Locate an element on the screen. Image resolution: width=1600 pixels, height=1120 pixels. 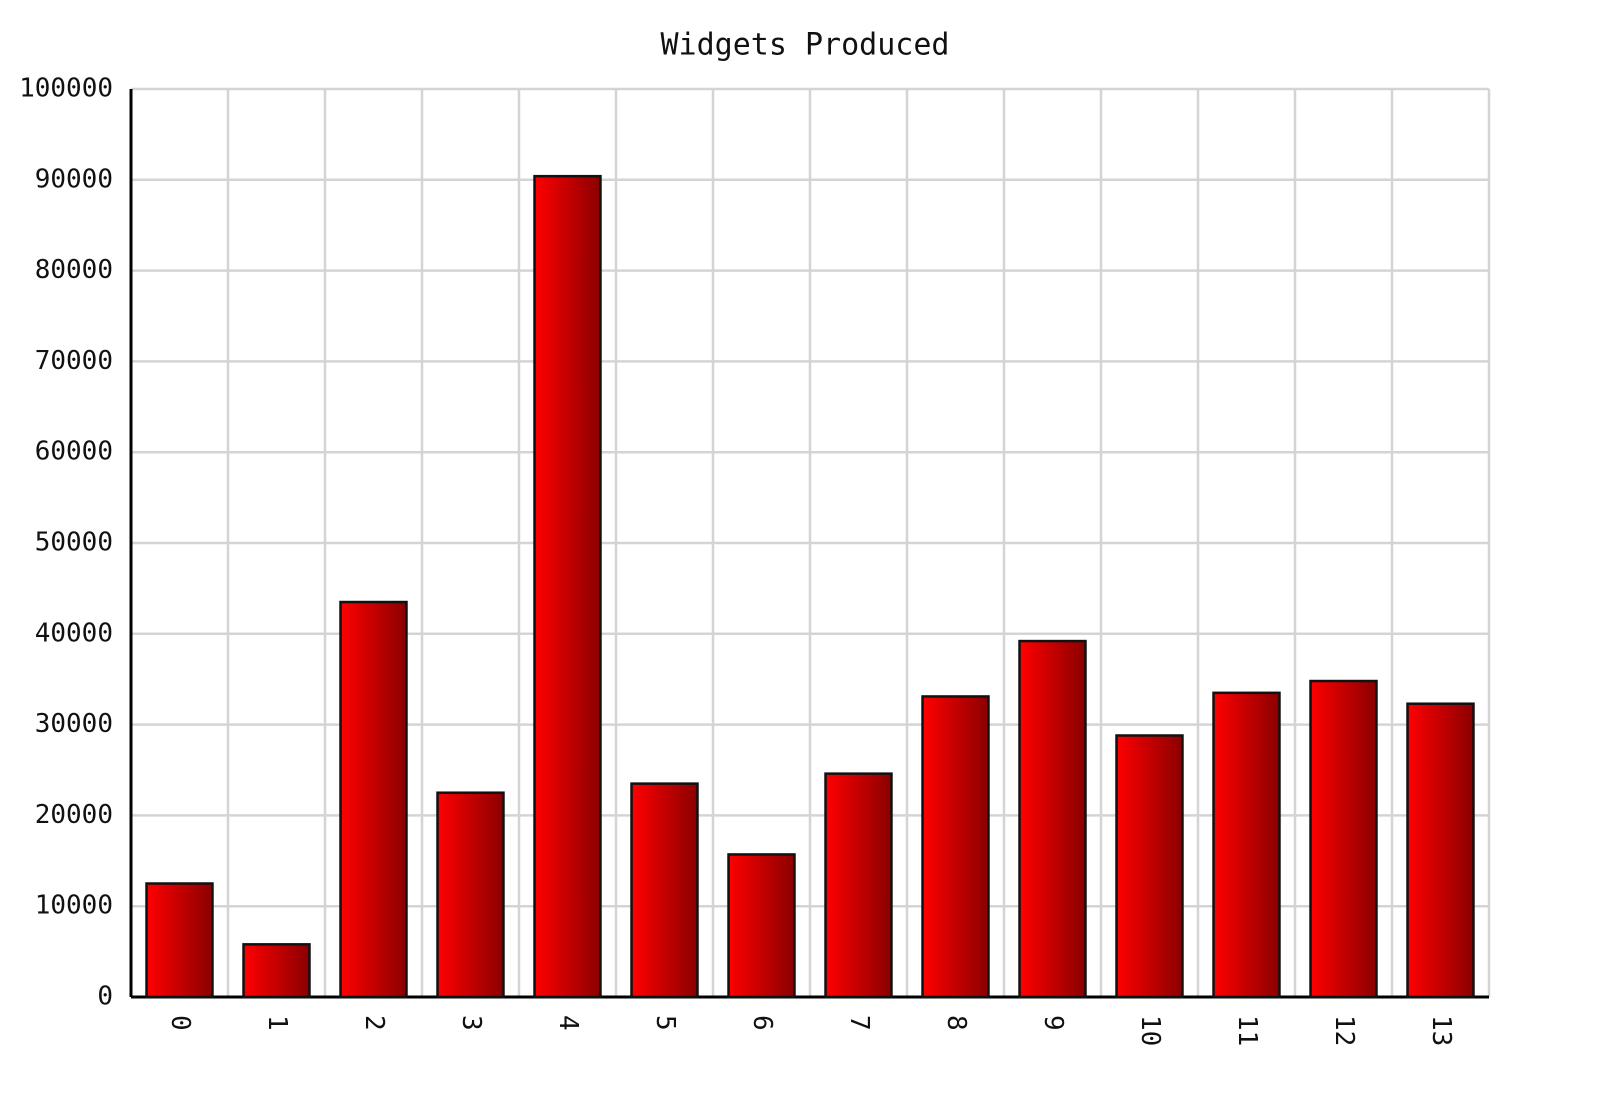
y-tick-label: 50000 is located at coordinates (74, 543).